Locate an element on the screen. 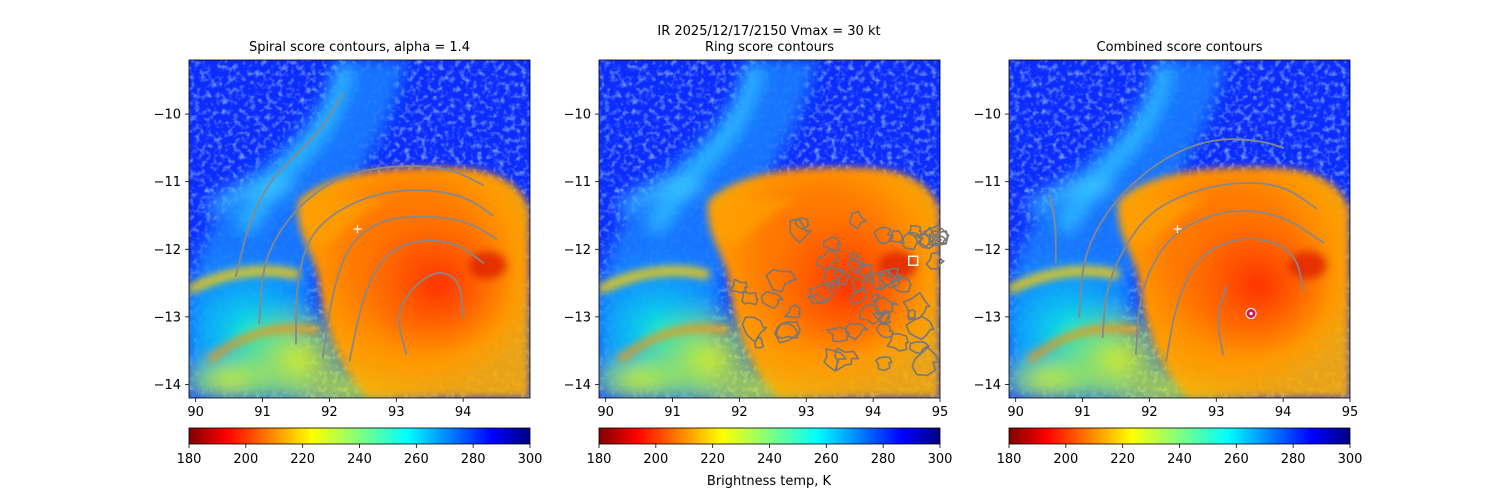 This screenshot has width=1500, height=500. combined-contours is located at coordinates (1186, 250).